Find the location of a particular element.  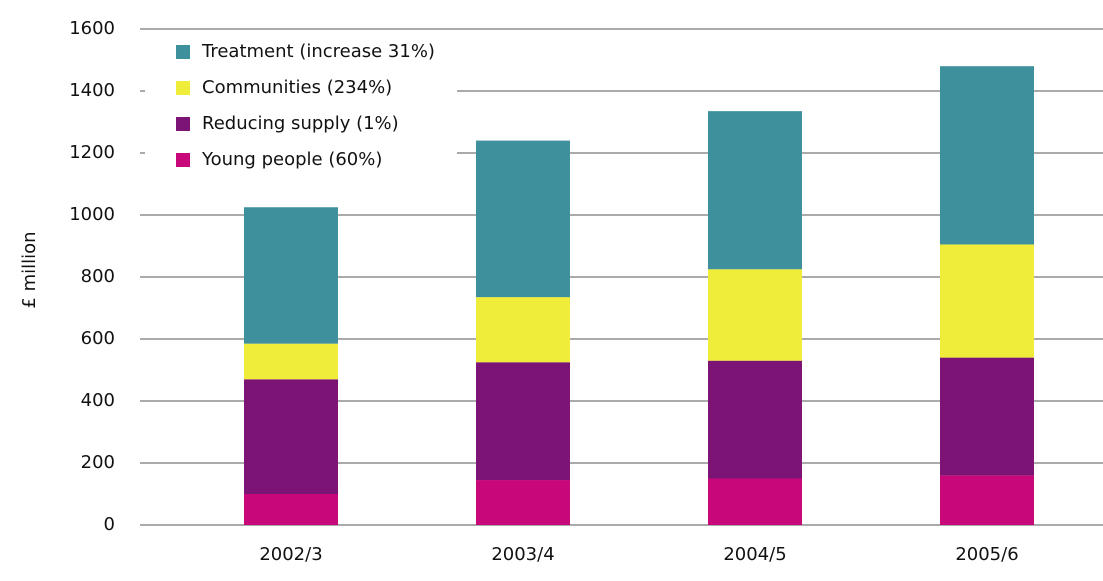

y-tick-label: 1600 is located at coordinates (92, 28).